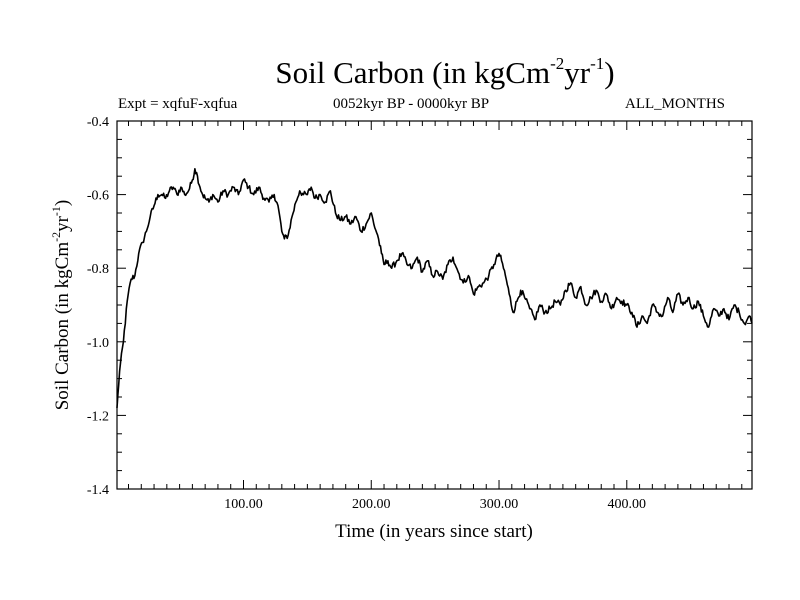 The image size is (800, 600). Describe the element at coordinates (243, 504) in the screenshot. I see `x-tick-label: 100.00` at that location.